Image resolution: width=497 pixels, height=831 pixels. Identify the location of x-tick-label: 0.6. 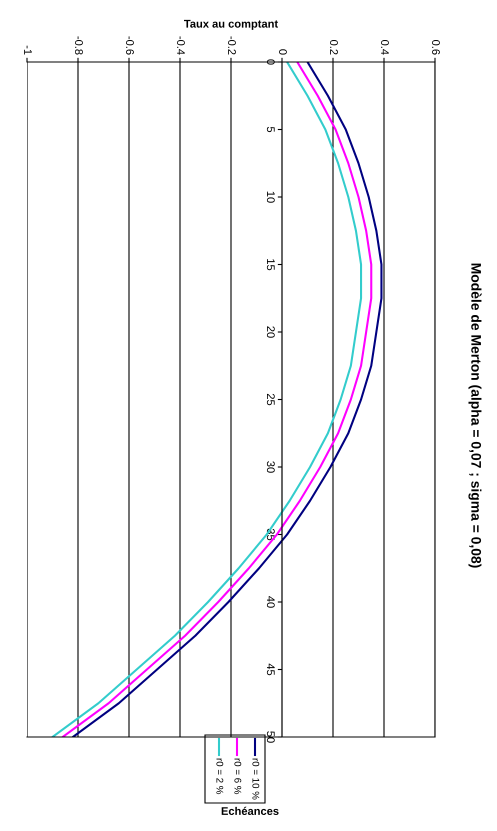
(436, 47).